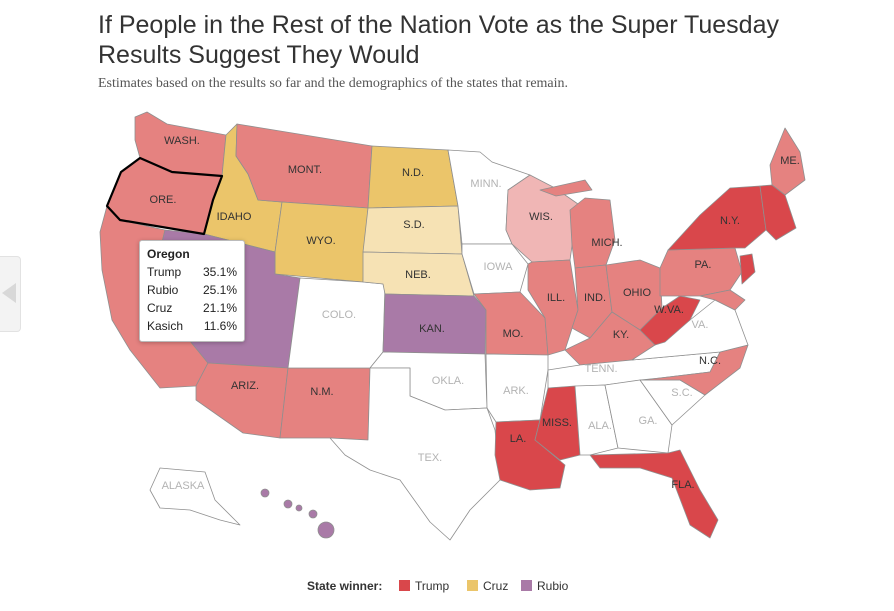  What do you see at coordinates (541, 217) in the screenshot?
I see `state-label: WIS.` at bounding box center [541, 217].